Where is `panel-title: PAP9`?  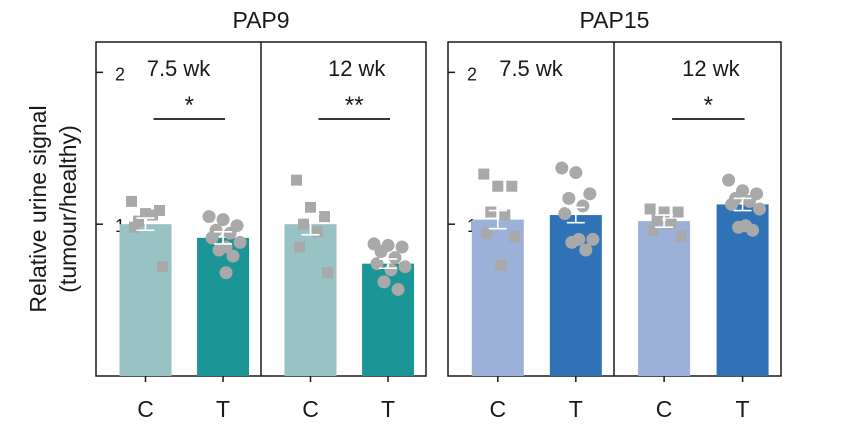
panel-title: PAP9 is located at coordinates (260, 20).